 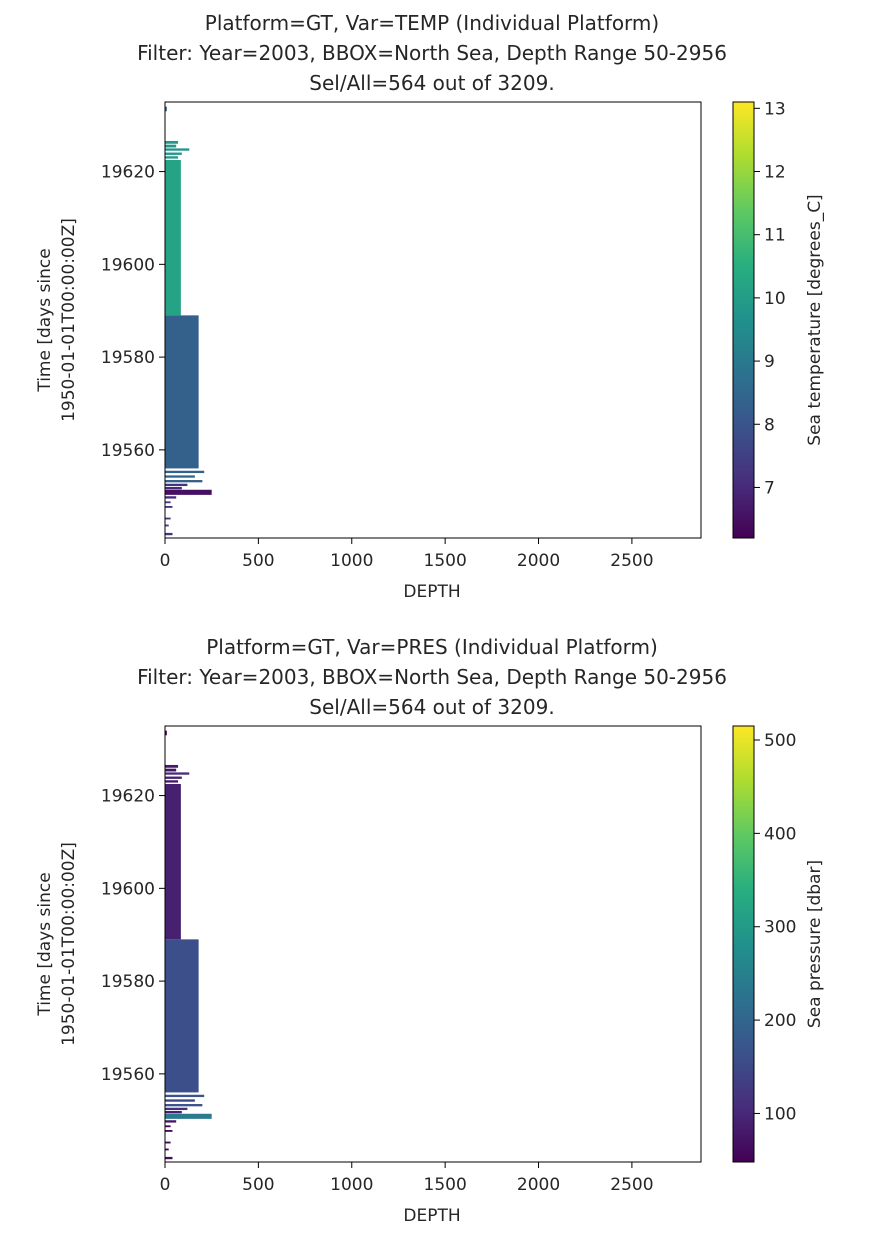 What do you see at coordinates (815, 944) in the screenshot?
I see `colorbar-label: Sea pressure [dbar]` at bounding box center [815, 944].